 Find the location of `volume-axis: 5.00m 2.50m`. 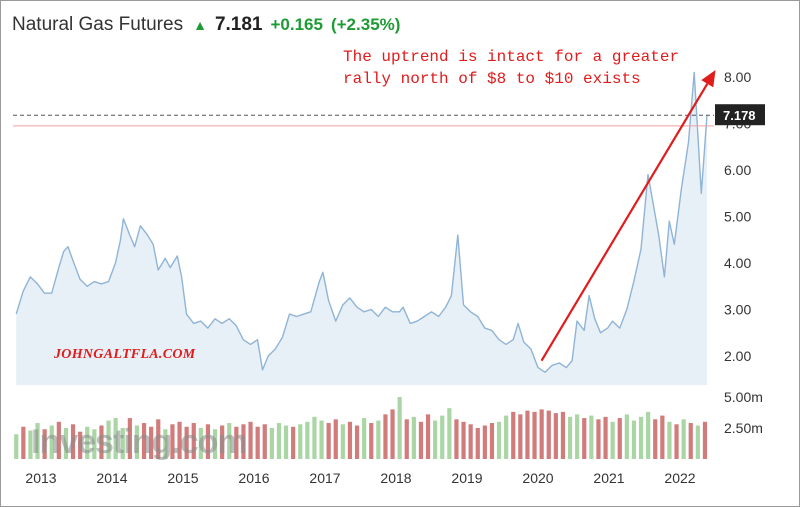

volume-axis: 5.00m 2.50m is located at coordinates (743, 412).